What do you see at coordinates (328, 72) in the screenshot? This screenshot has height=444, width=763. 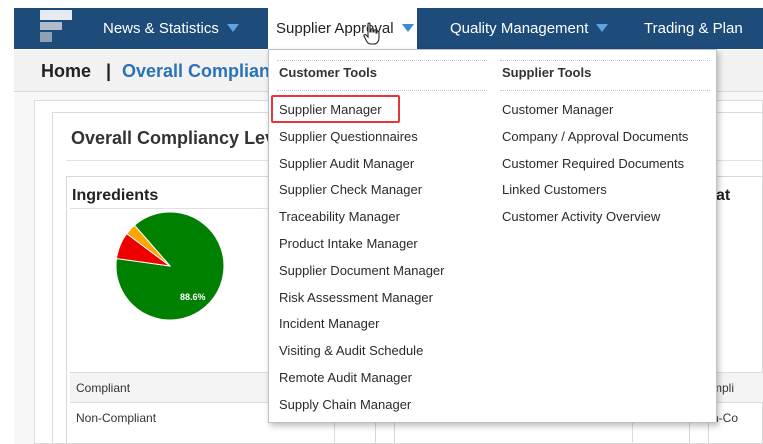 I see `customer-tools-heading: Customer Tools` at bounding box center [328, 72].